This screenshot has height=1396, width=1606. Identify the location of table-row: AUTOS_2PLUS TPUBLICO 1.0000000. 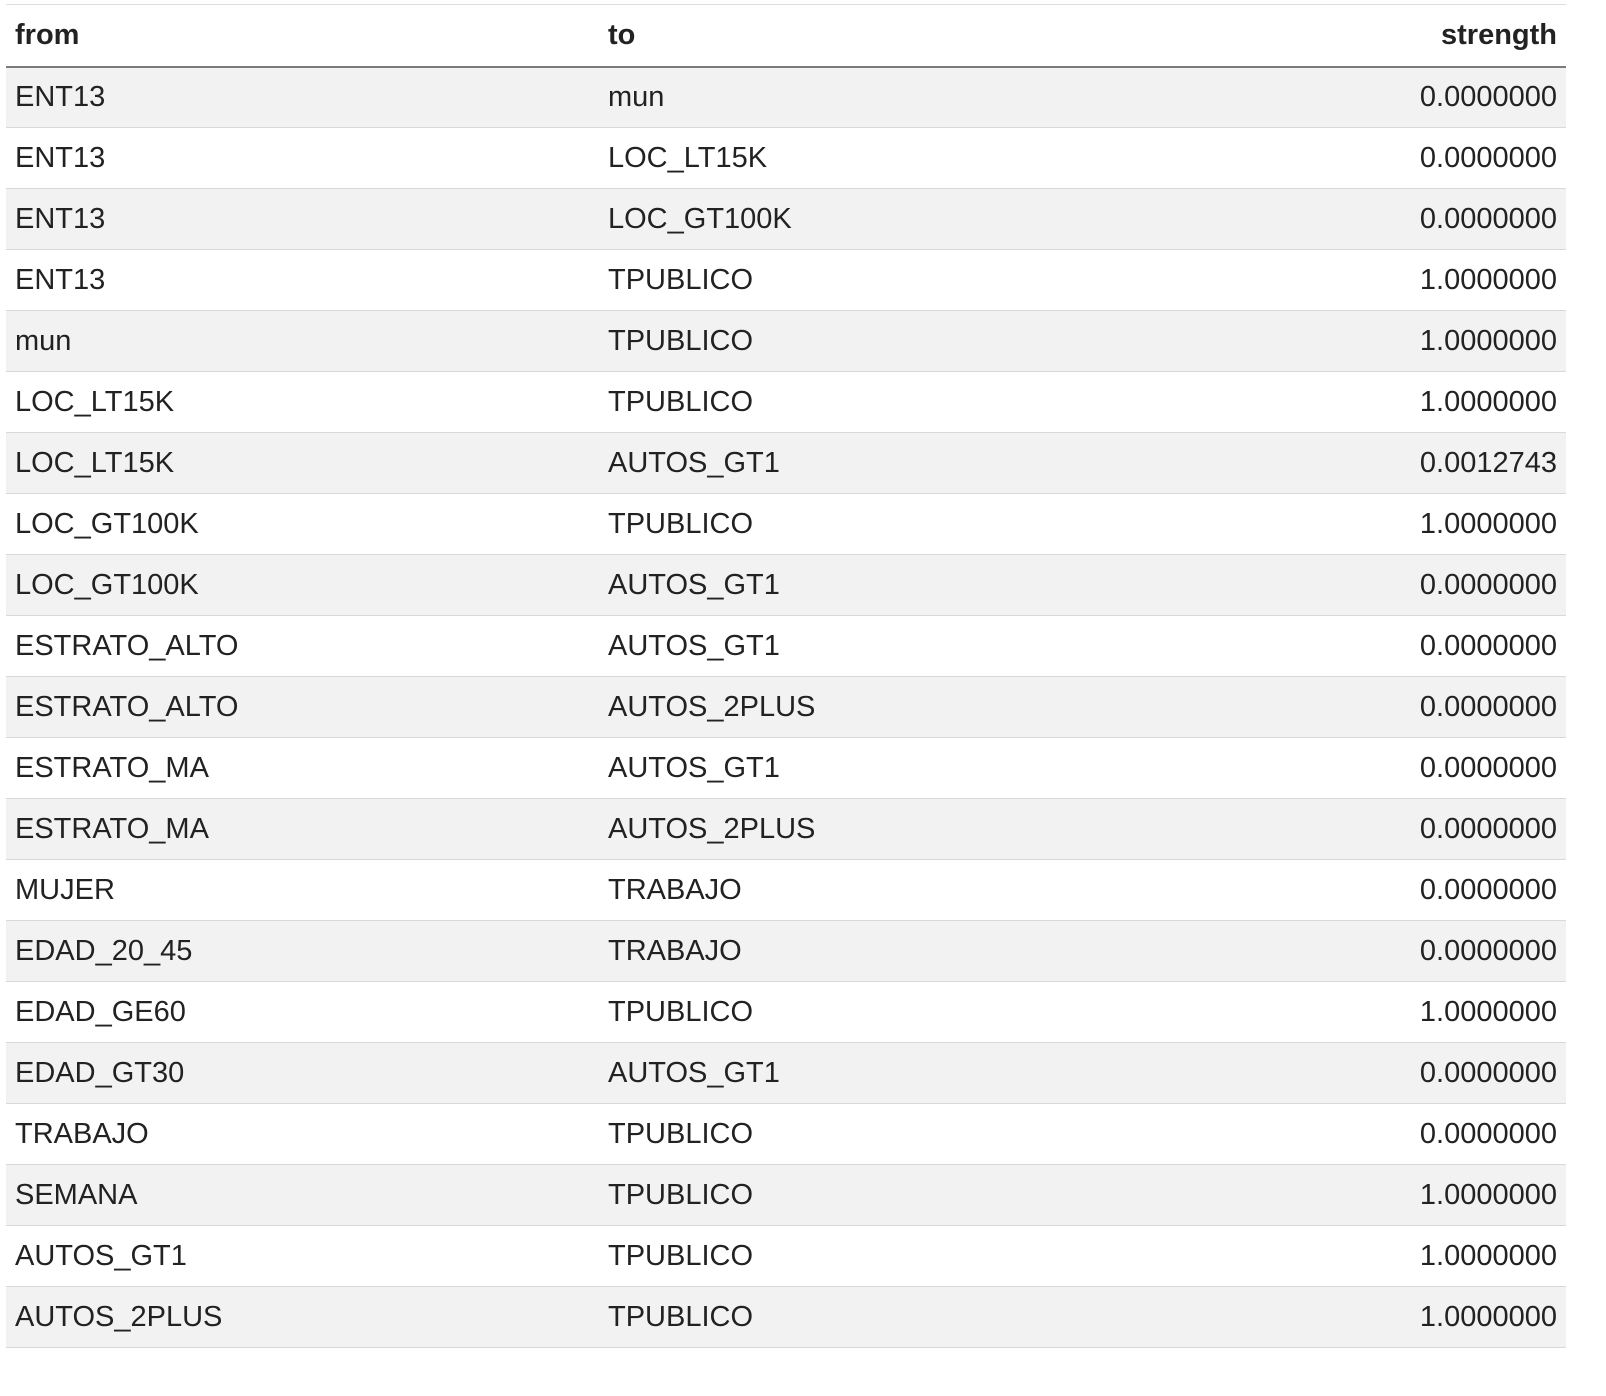
(786, 1317).